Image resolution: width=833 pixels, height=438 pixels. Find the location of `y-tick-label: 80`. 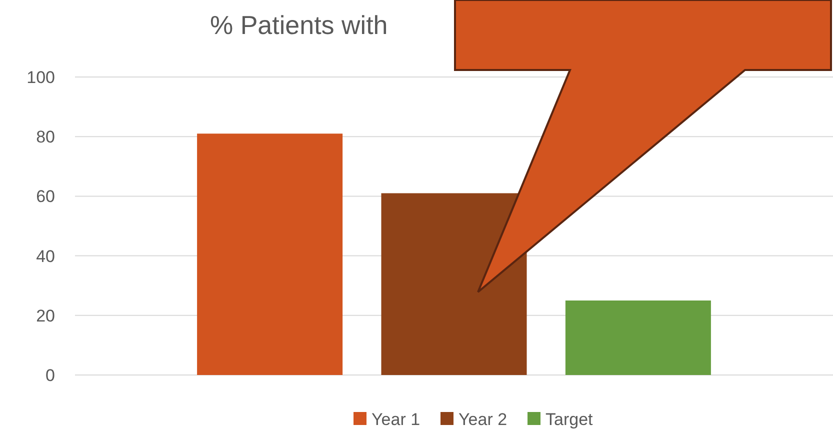

y-tick-label: 80 is located at coordinates (45, 137).